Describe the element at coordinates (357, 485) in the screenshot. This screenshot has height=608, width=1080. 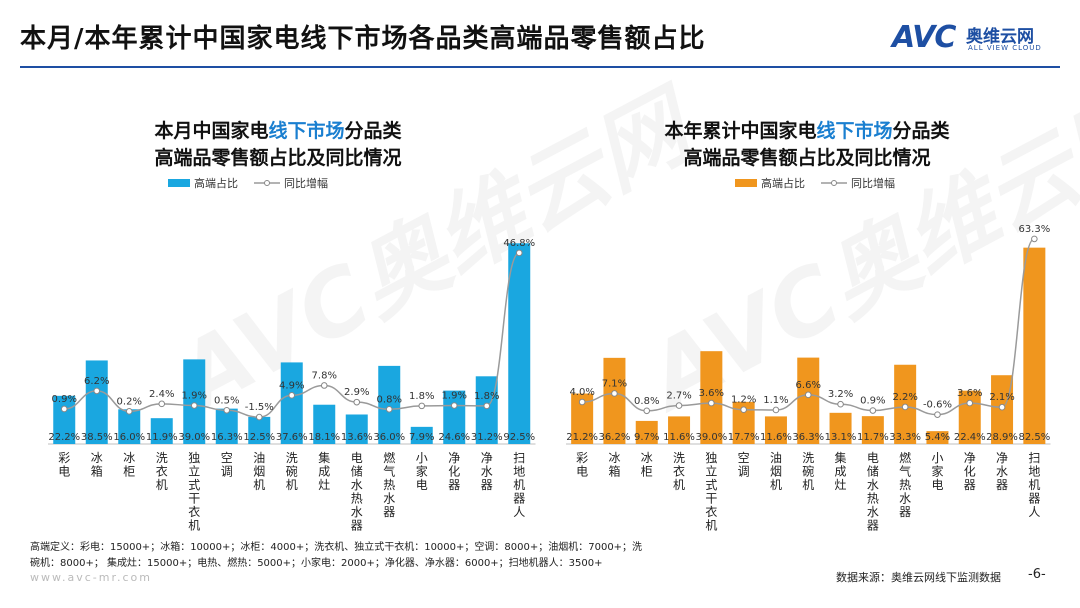
I see `category-label-monthly-9-char-2: 水` at that location.